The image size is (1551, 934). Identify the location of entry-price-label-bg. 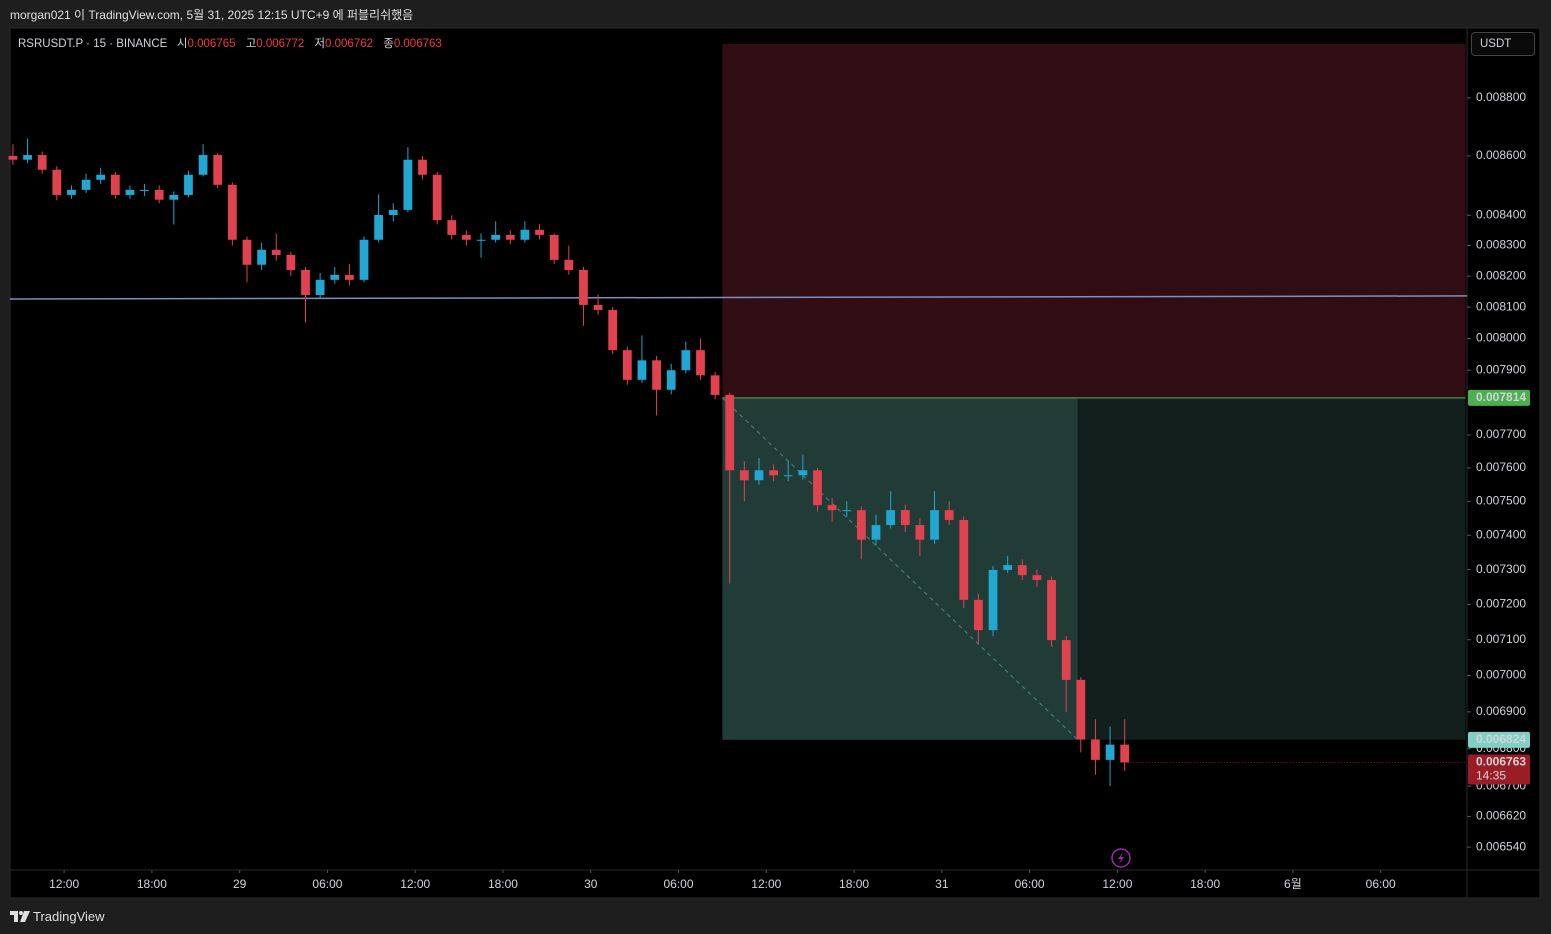
(1499, 397).